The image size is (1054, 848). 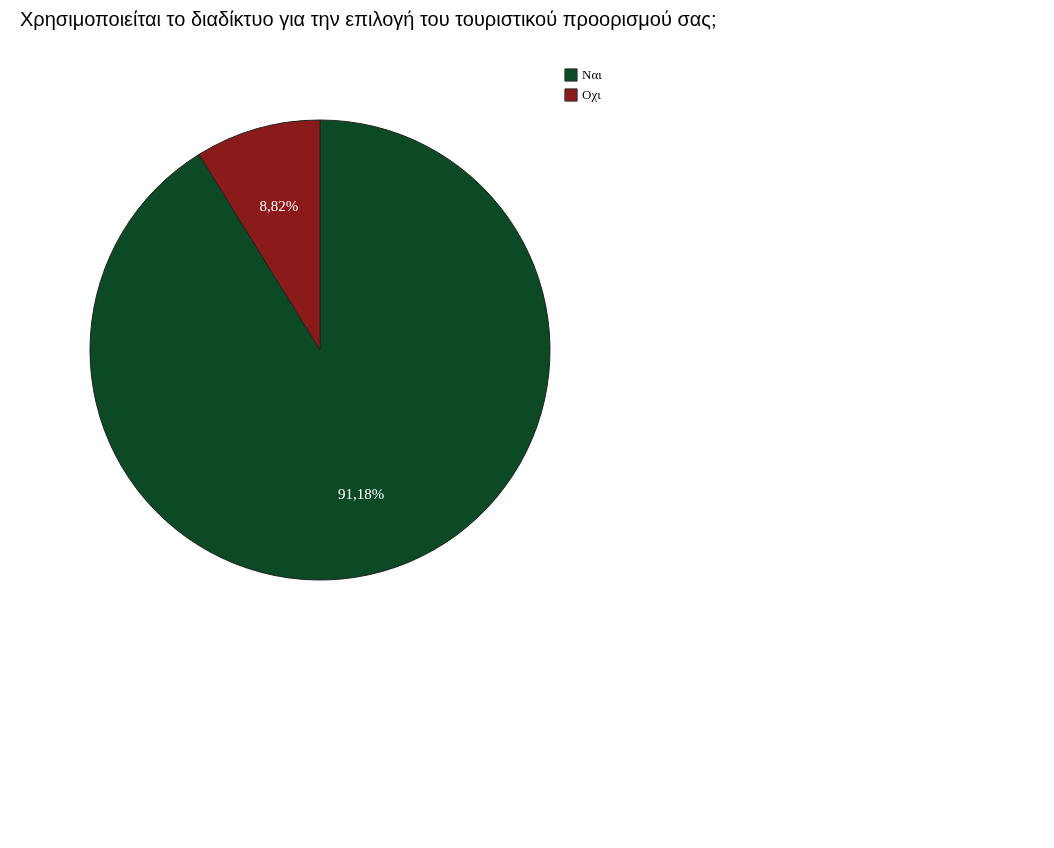 I want to click on legend-label: Οχι, so click(x=592, y=94).